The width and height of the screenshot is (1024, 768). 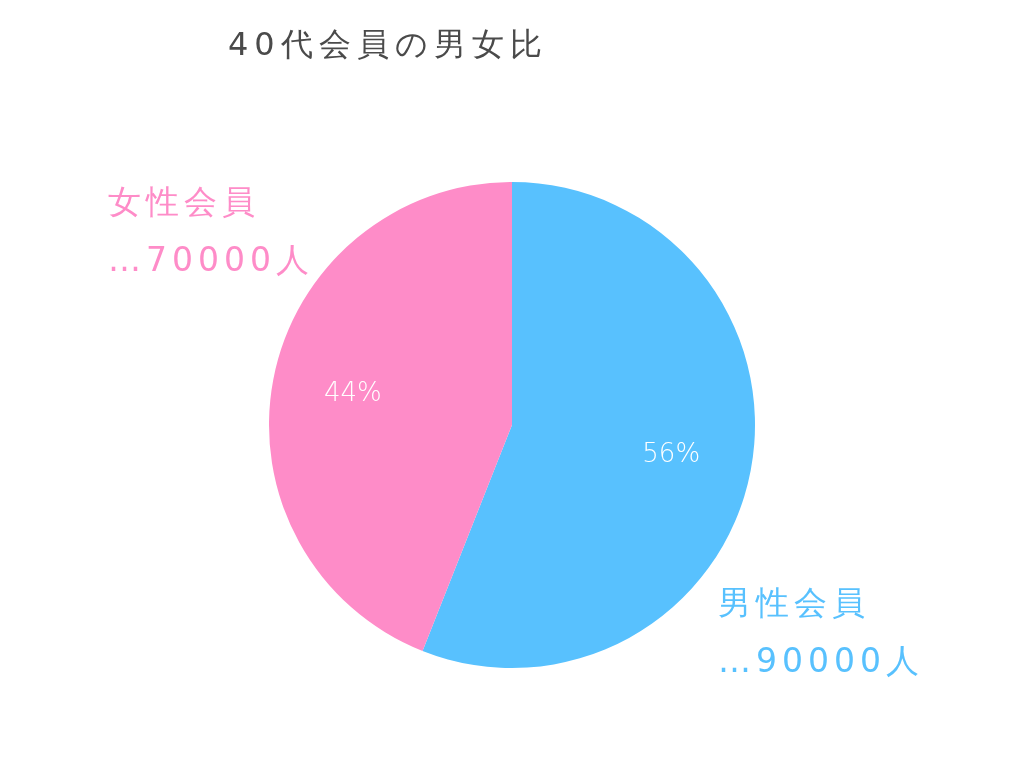 What do you see at coordinates (388, 44) in the screenshot?
I see `chart-title: 40代会員の男女比` at bounding box center [388, 44].